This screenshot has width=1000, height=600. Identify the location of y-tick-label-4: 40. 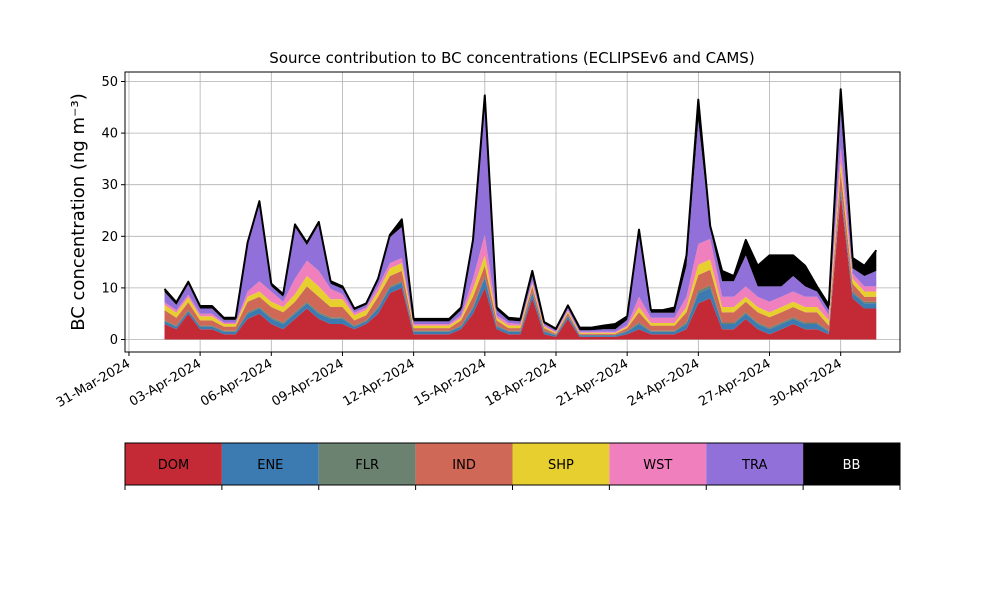
(109, 134).